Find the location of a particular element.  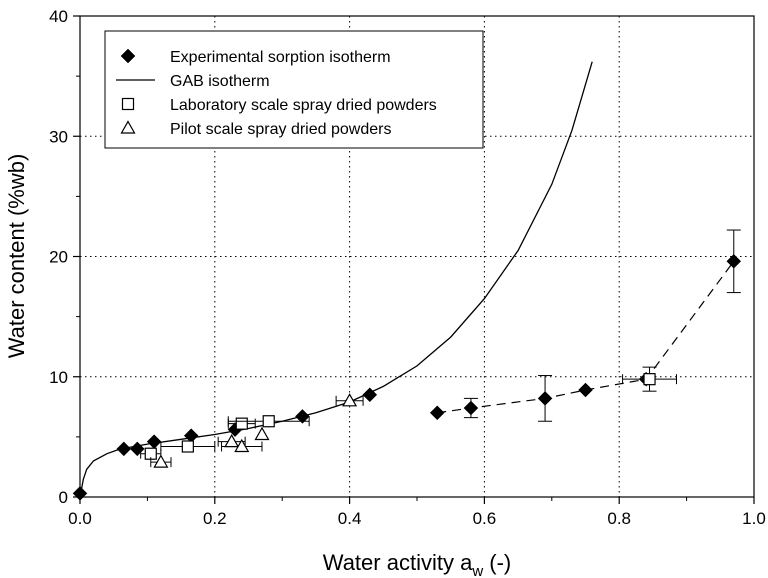

legend-label: Laboratory scale spray dried powders is located at coordinates (303, 105).